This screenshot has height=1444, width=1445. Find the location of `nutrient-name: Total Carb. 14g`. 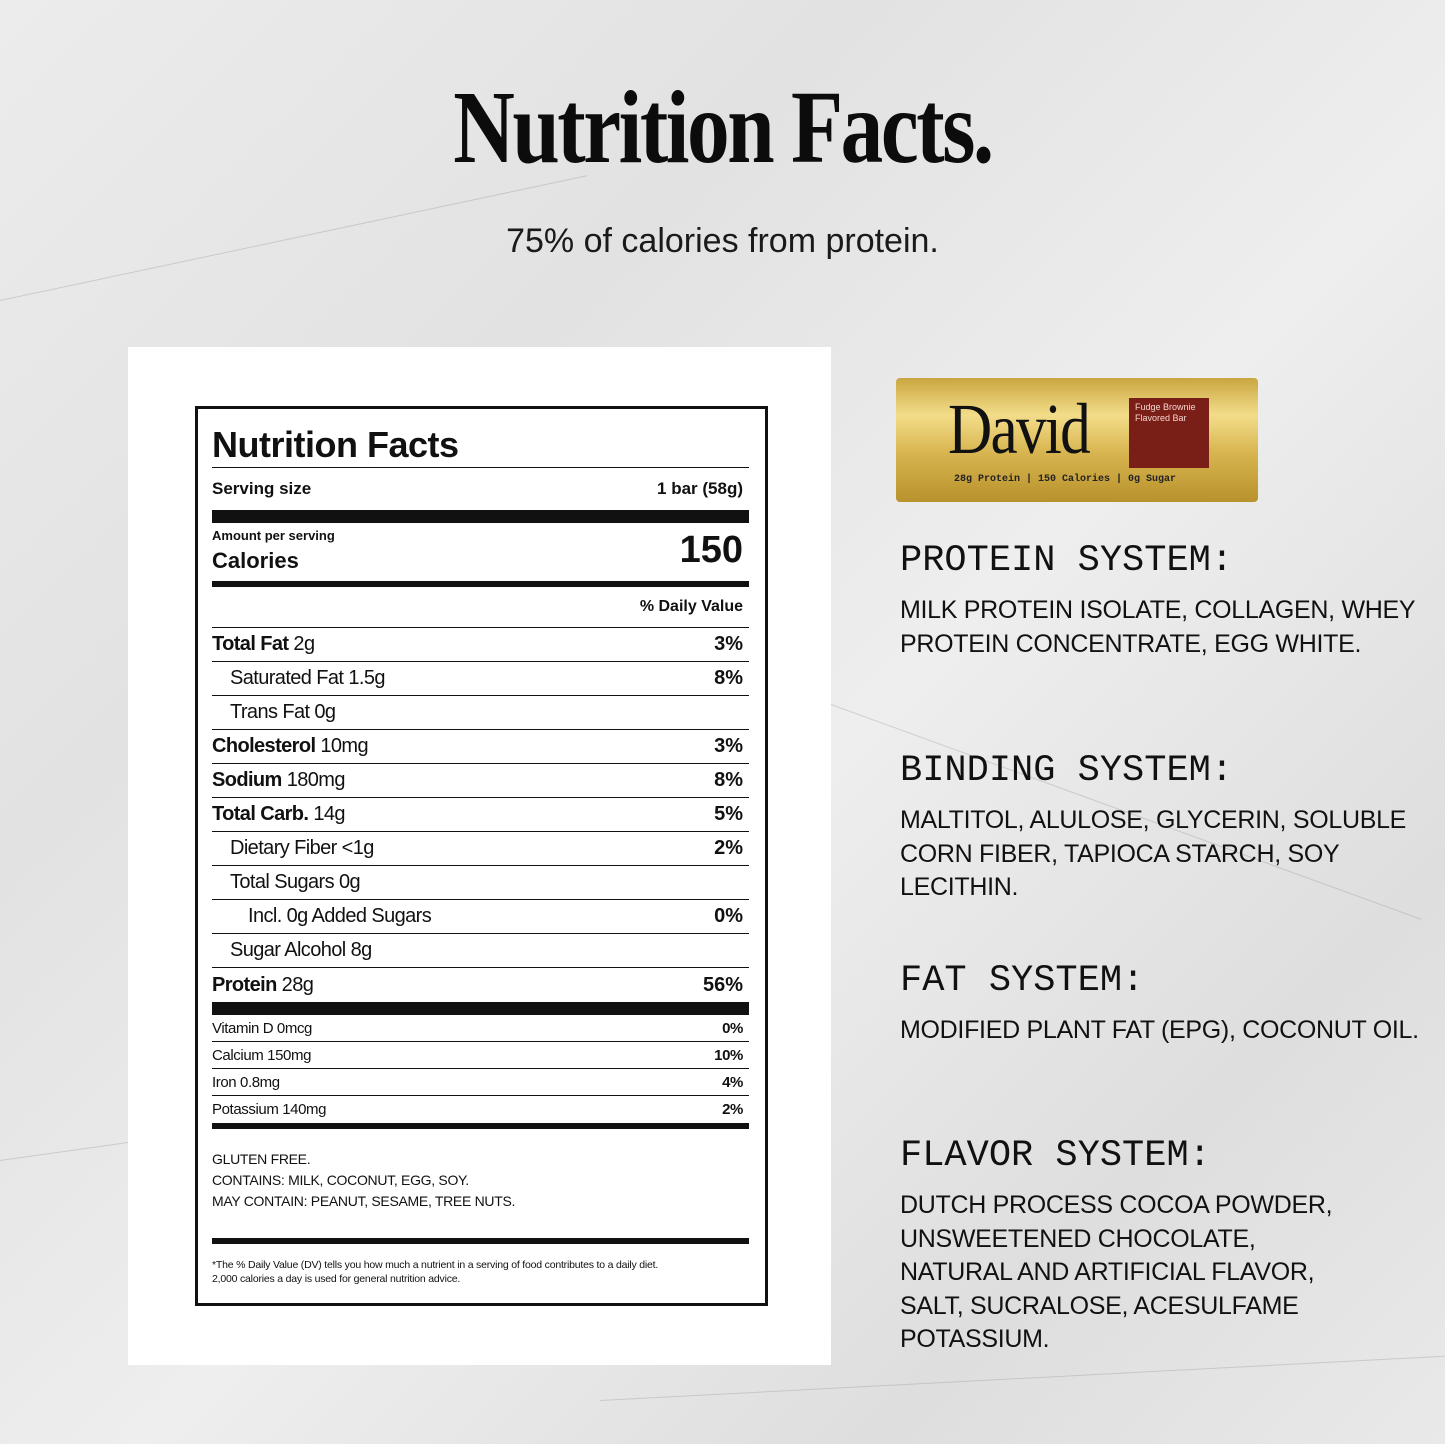

nutrient-name: Total Carb. 14g is located at coordinates (279, 814).